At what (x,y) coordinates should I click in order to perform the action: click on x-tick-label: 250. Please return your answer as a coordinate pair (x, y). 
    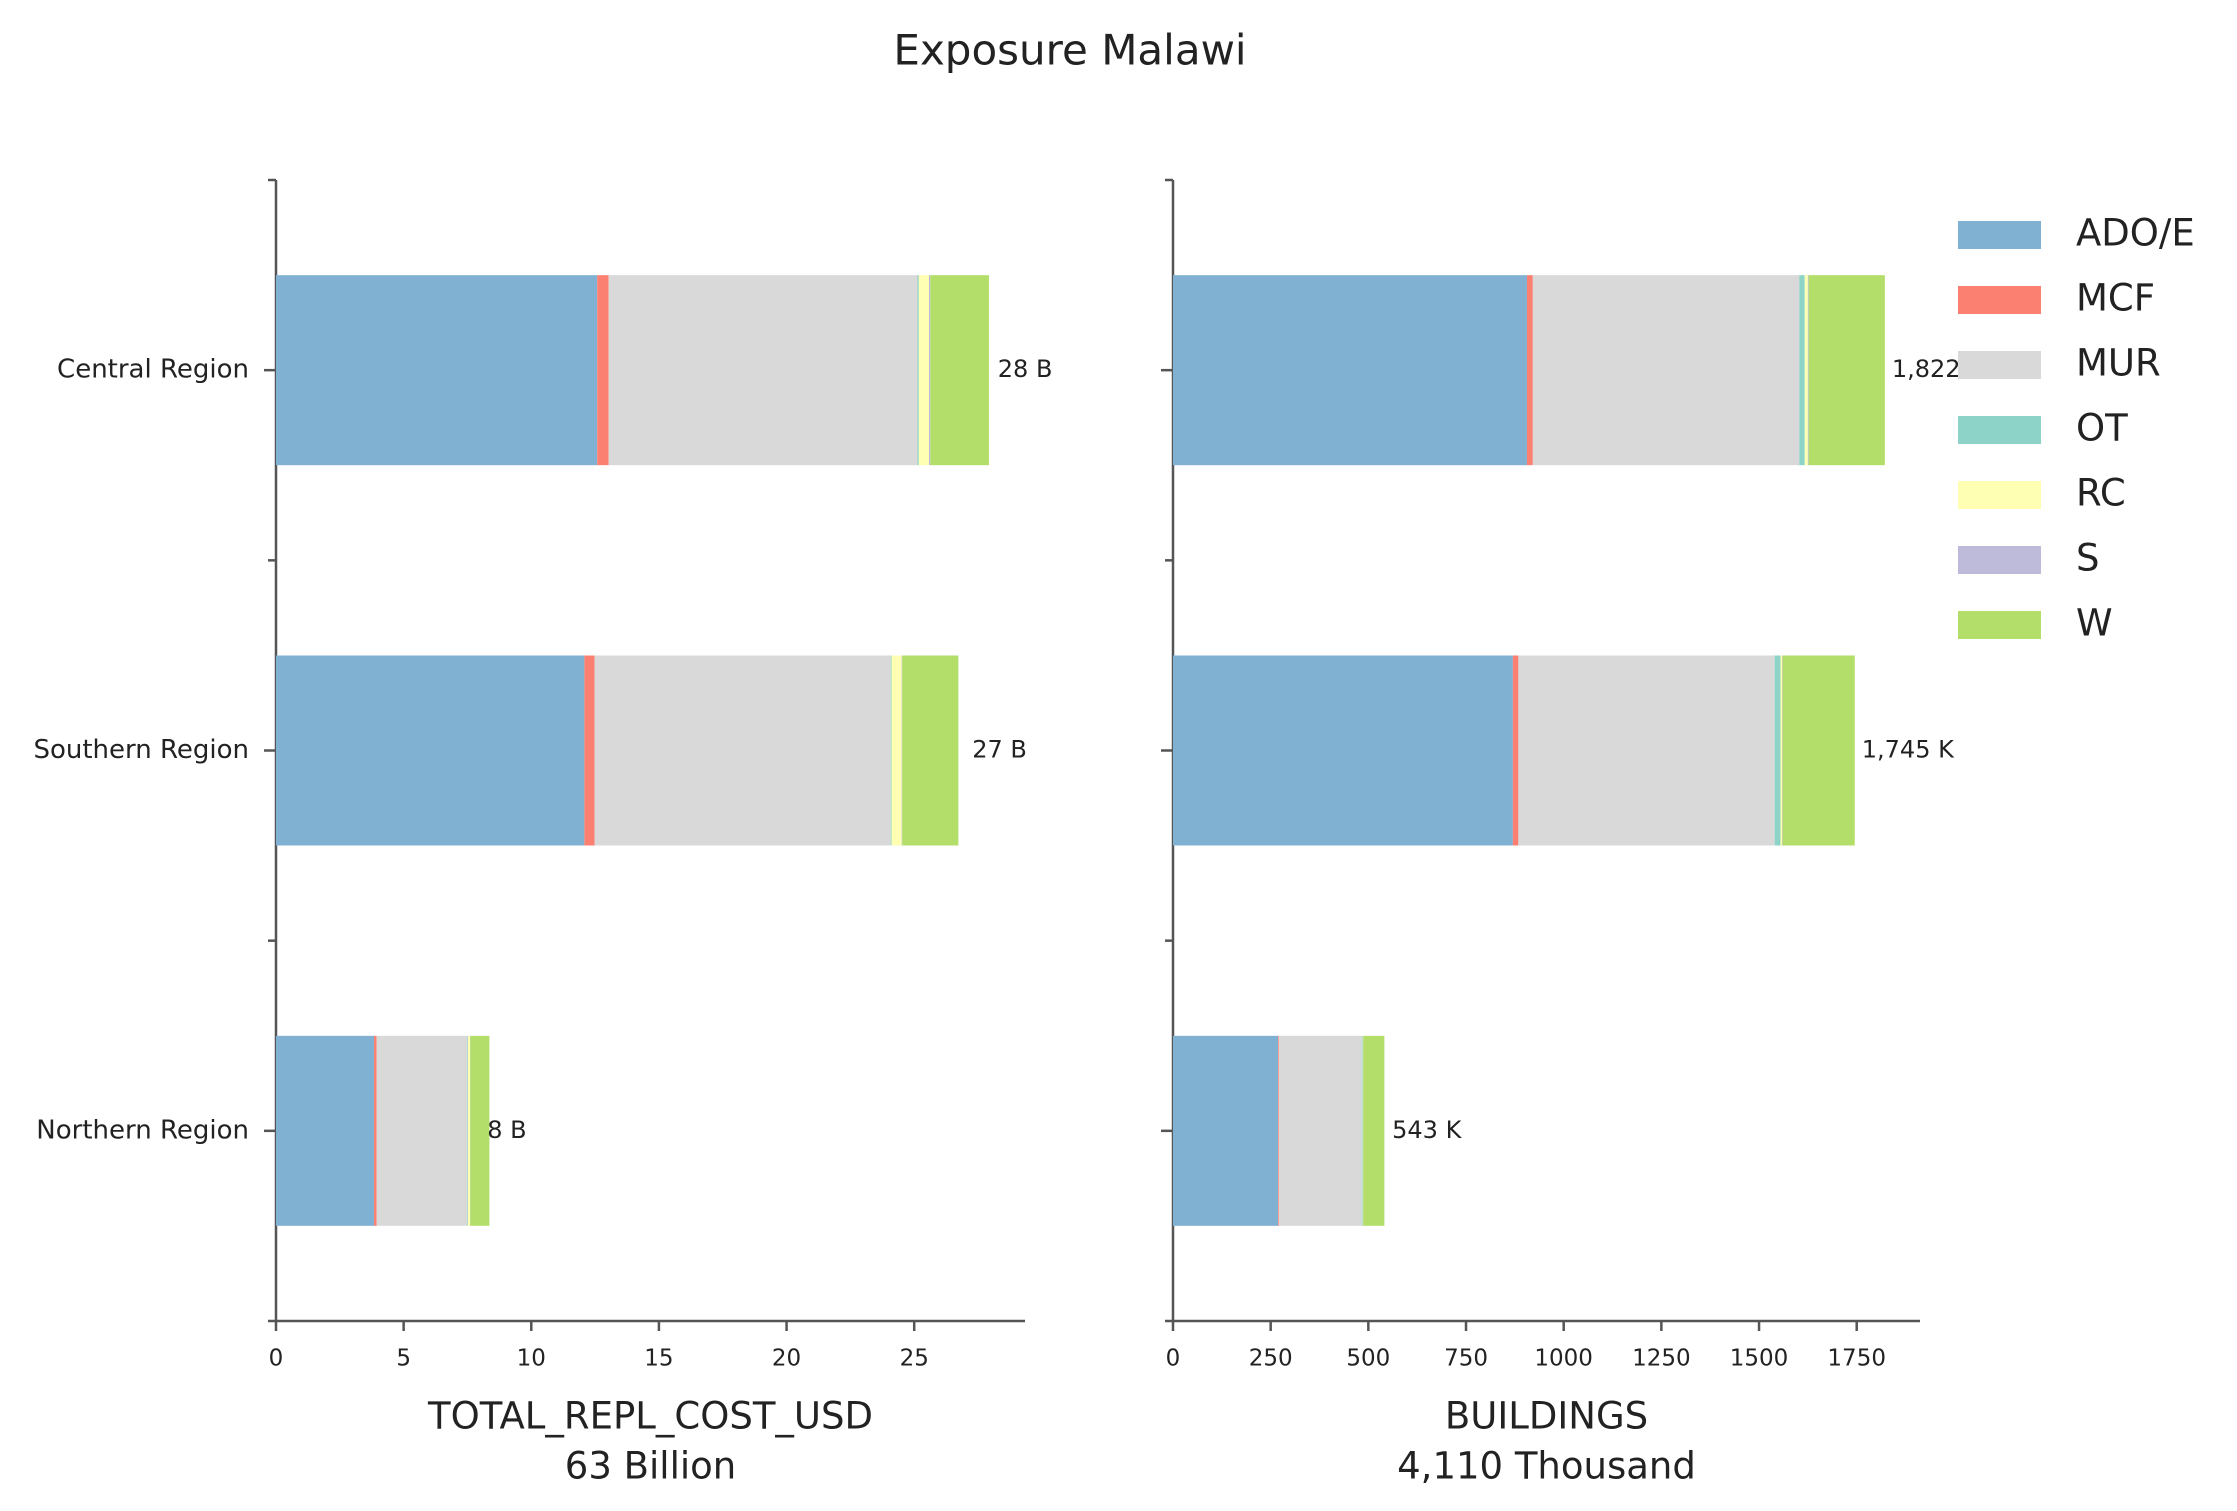
    Looking at the image, I should click on (1271, 1359).